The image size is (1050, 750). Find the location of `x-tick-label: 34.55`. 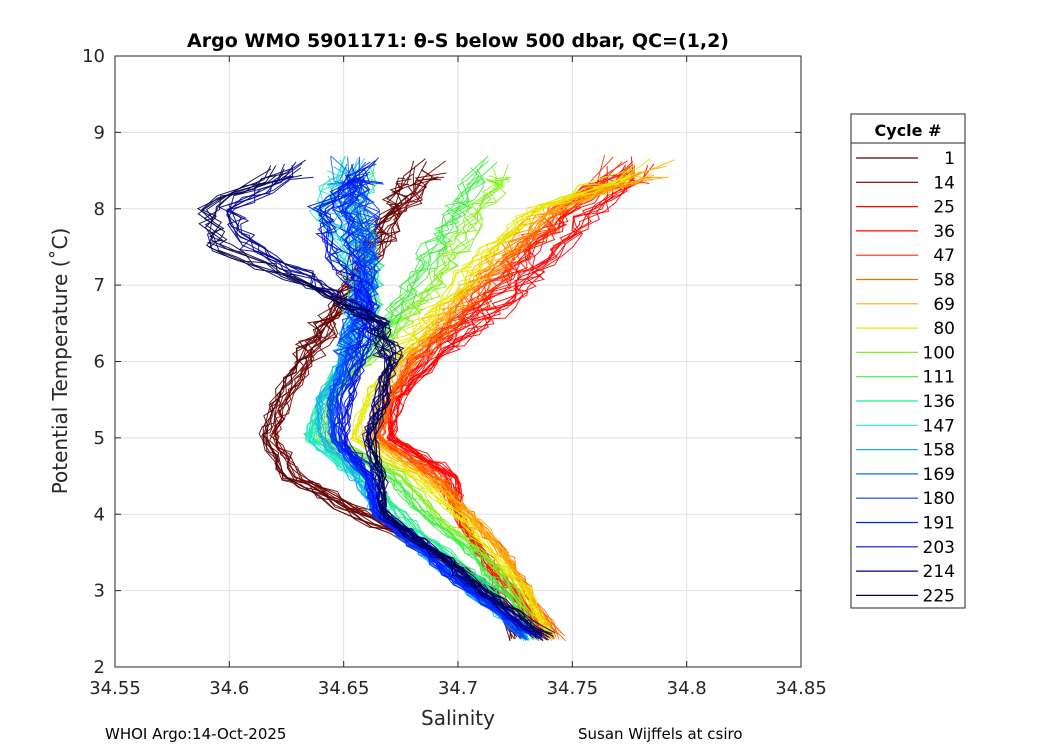

x-tick-label: 34.55 is located at coordinates (115, 688).